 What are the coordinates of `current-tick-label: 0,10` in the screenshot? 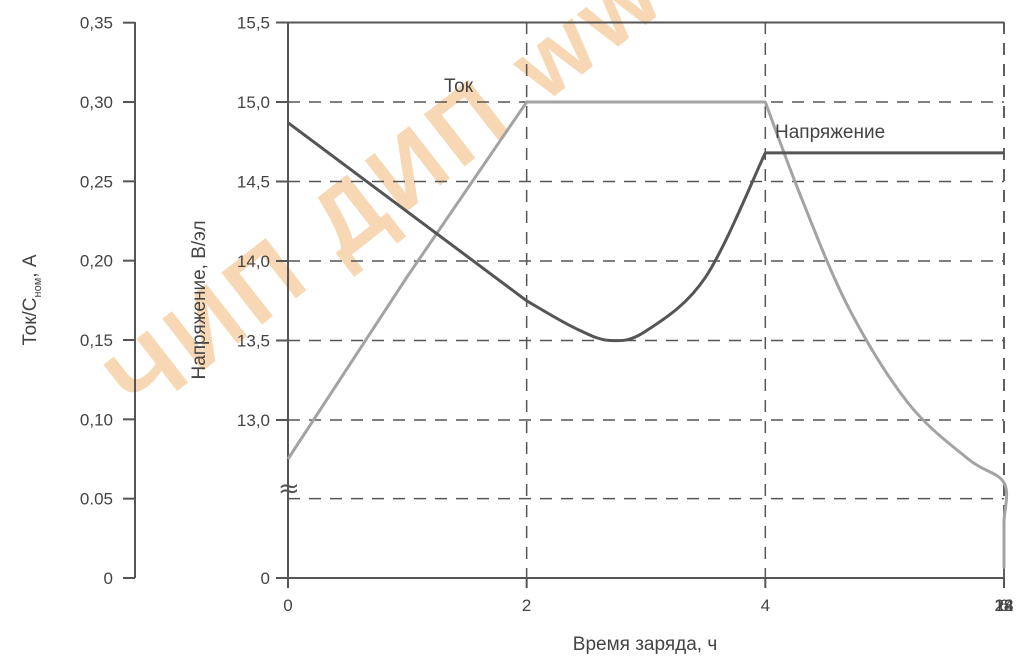 It's located at (96, 419).